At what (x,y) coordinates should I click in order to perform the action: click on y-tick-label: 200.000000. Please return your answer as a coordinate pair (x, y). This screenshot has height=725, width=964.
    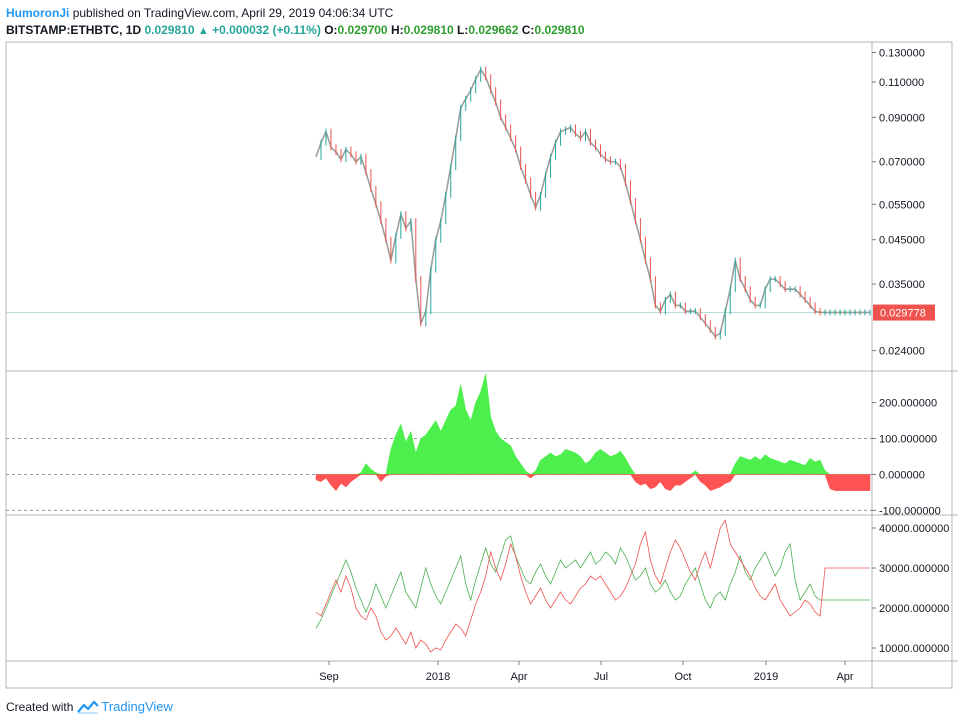
    Looking at the image, I should click on (908, 404).